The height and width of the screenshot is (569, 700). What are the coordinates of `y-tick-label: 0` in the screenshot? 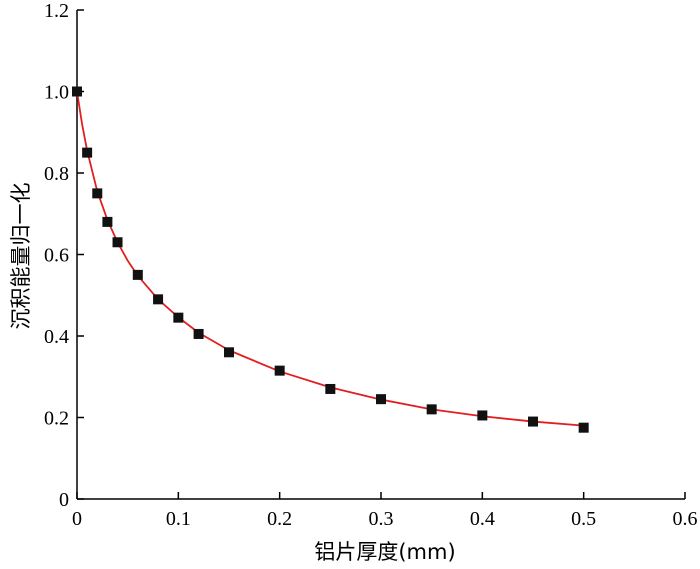 It's located at (64, 500).